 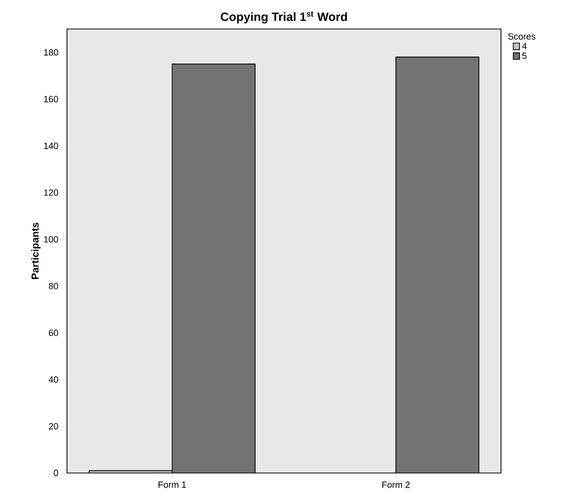 What do you see at coordinates (51, 146) in the screenshot?
I see `y-tick-label: 140` at bounding box center [51, 146].